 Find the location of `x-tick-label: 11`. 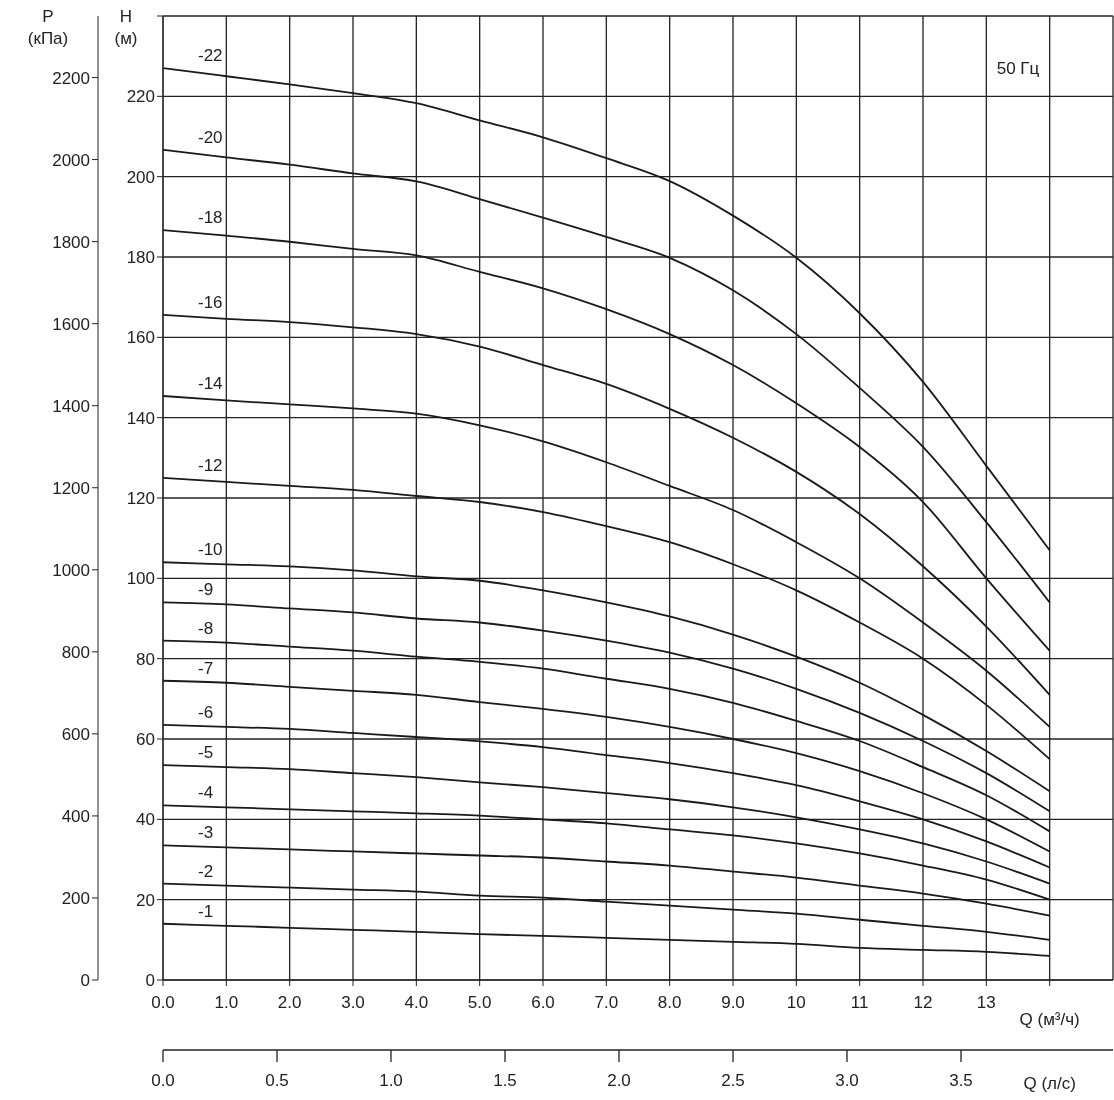

x-tick-label: 11 is located at coordinates (859, 1003).